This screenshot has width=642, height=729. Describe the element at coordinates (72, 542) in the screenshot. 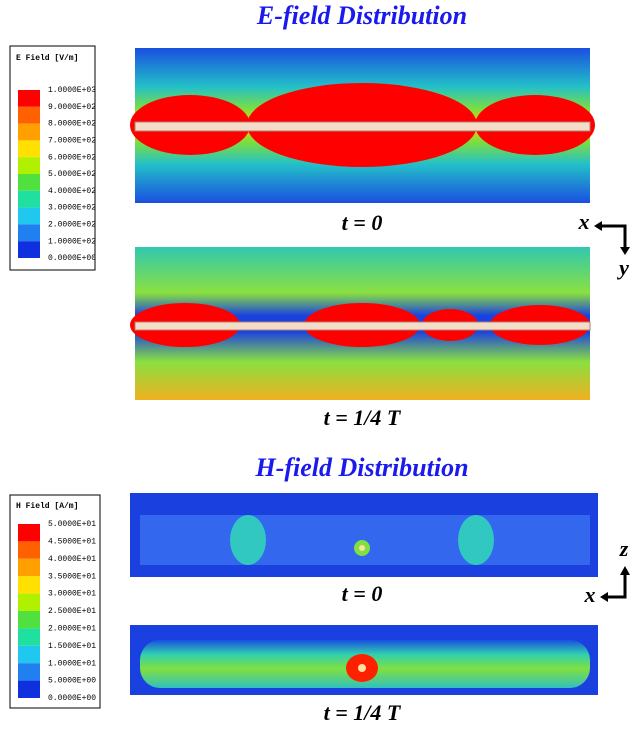

I see `legend-label: 4.5000E+01` at that location.